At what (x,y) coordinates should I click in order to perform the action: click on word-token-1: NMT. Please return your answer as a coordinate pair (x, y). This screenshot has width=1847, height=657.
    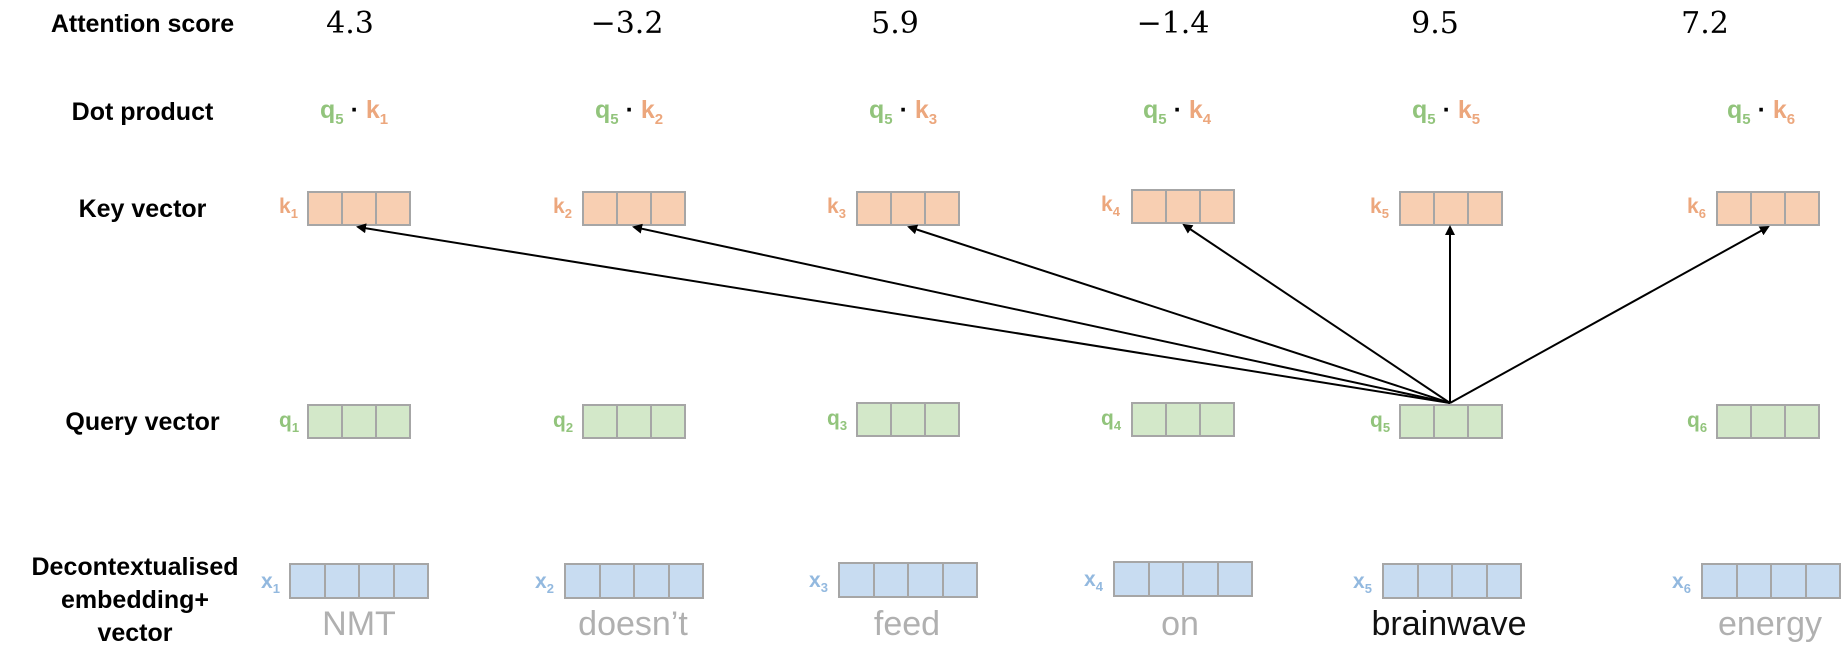
    Looking at the image, I should click on (359, 624).